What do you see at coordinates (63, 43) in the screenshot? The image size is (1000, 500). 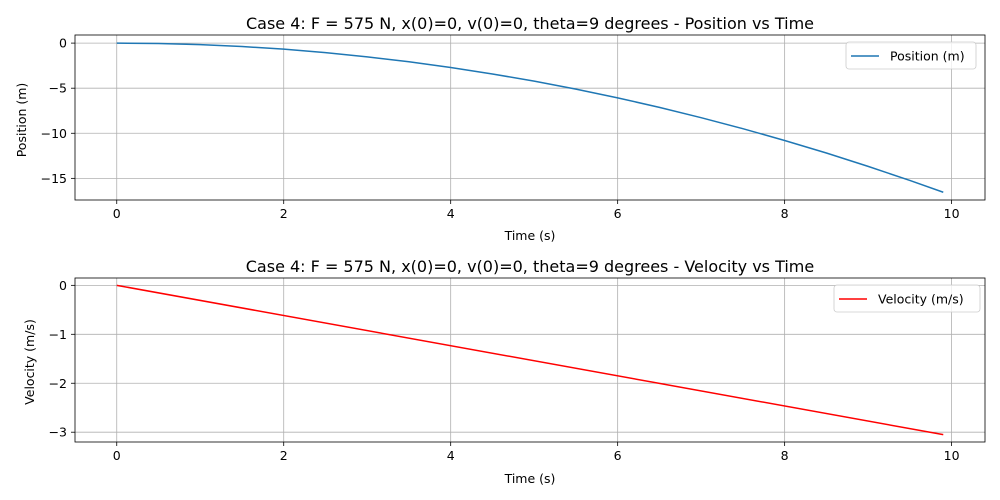 I see `position-y-tick-label: 0` at bounding box center [63, 43].